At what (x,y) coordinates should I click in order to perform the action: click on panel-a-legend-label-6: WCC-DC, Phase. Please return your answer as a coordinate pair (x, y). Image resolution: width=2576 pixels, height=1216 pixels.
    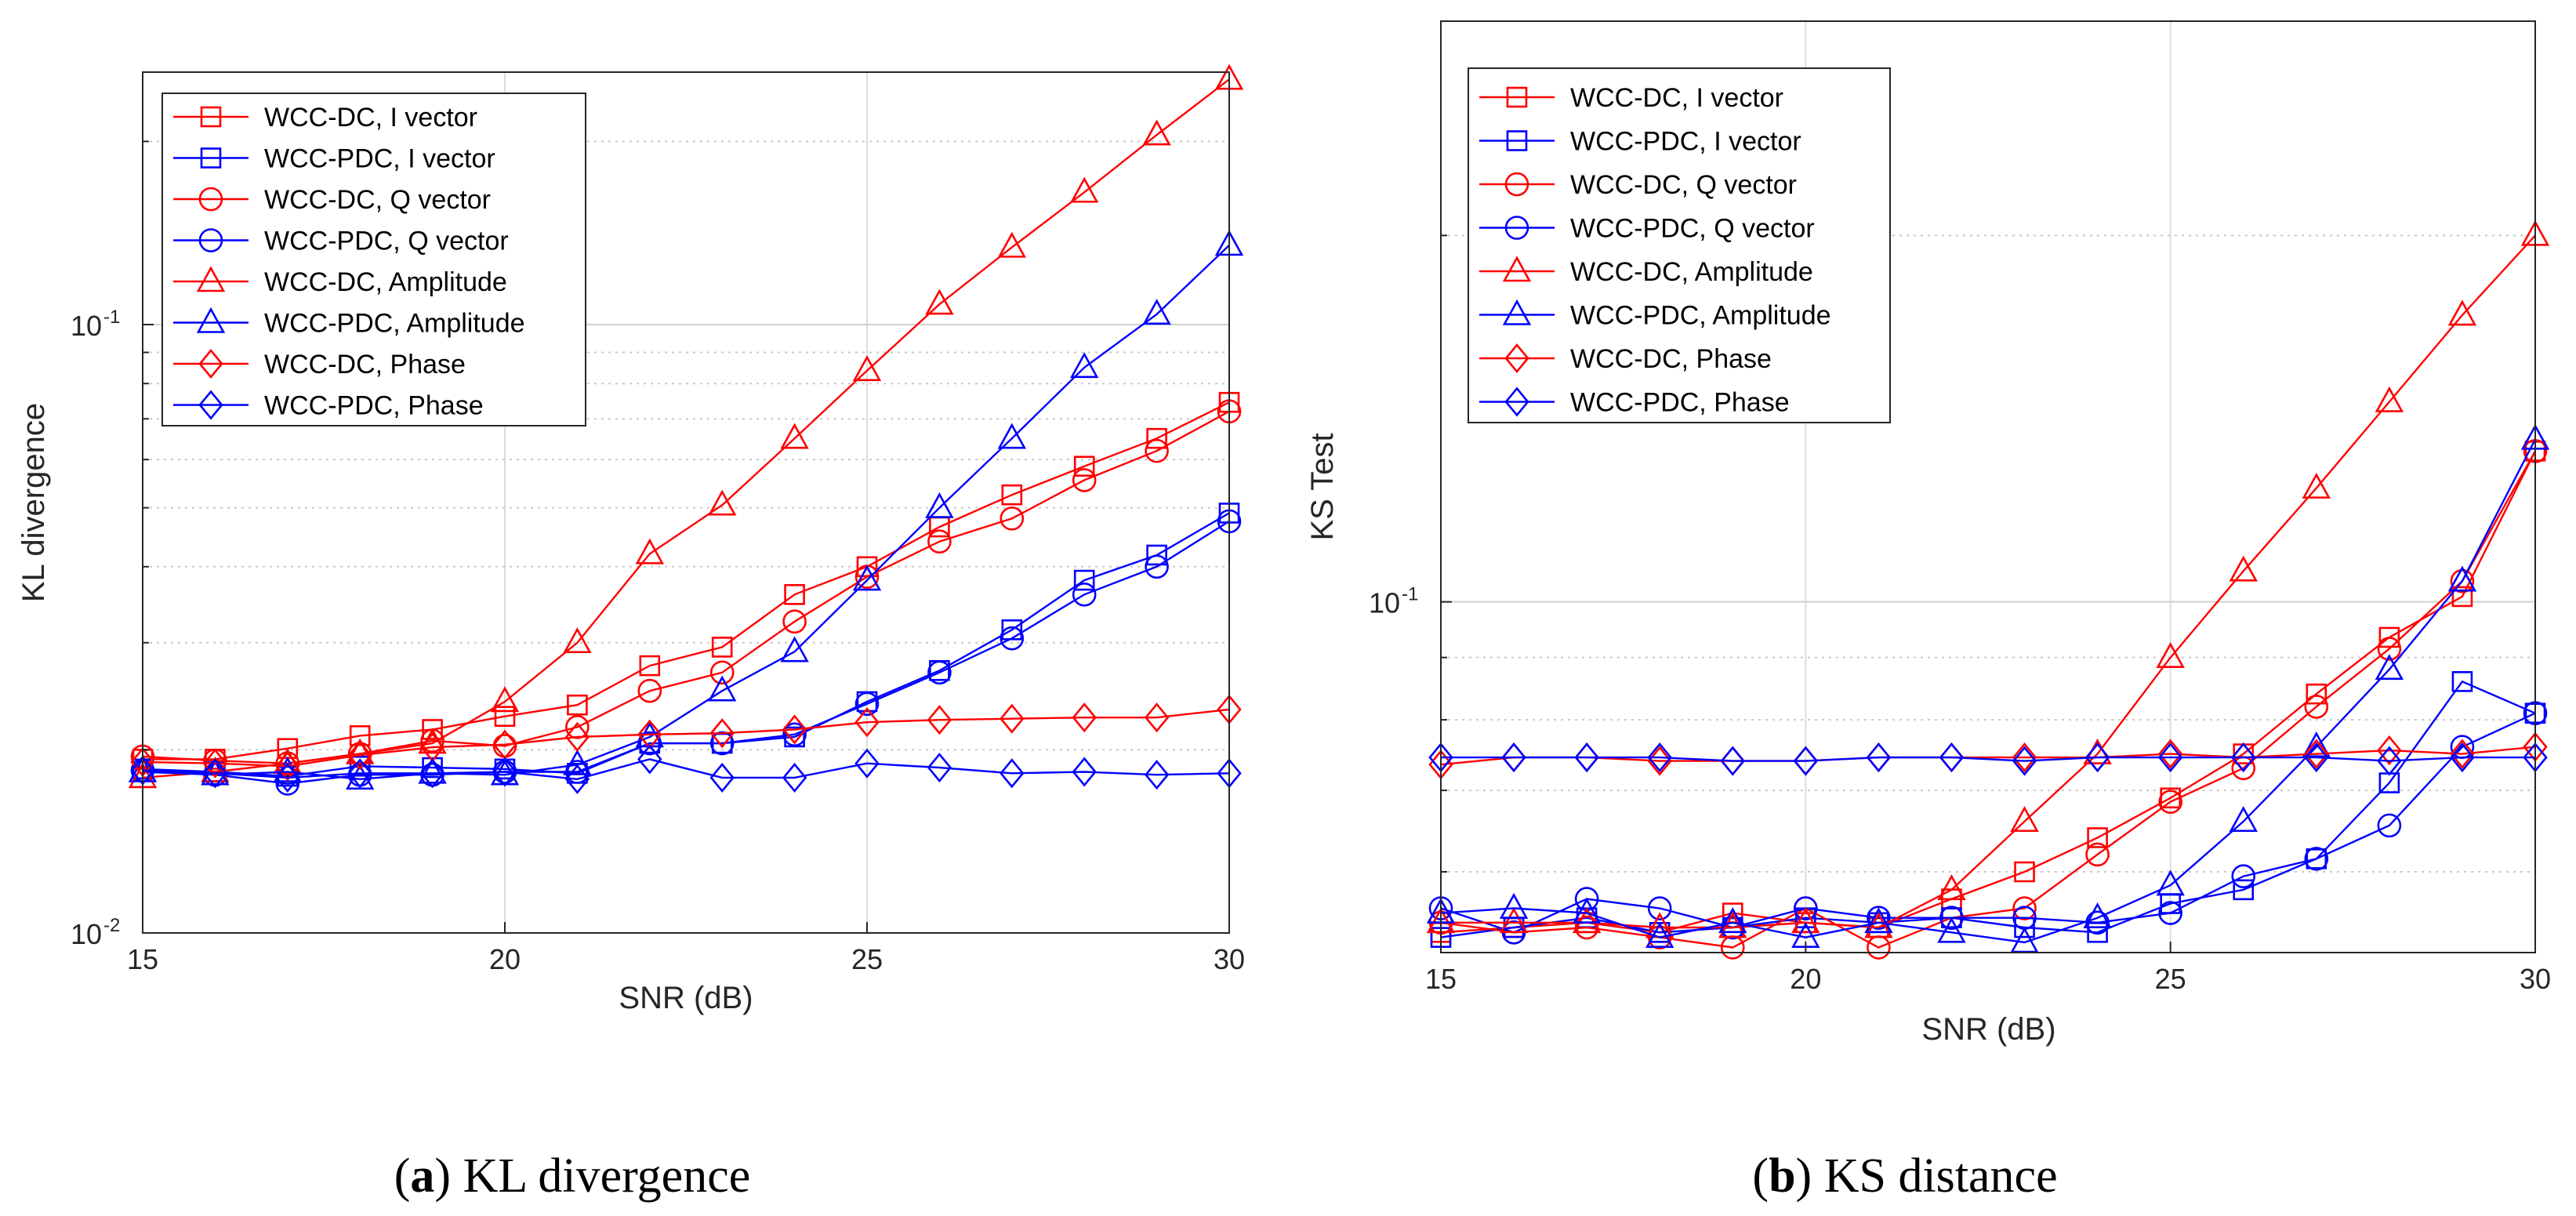
    Looking at the image, I should click on (365, 364).